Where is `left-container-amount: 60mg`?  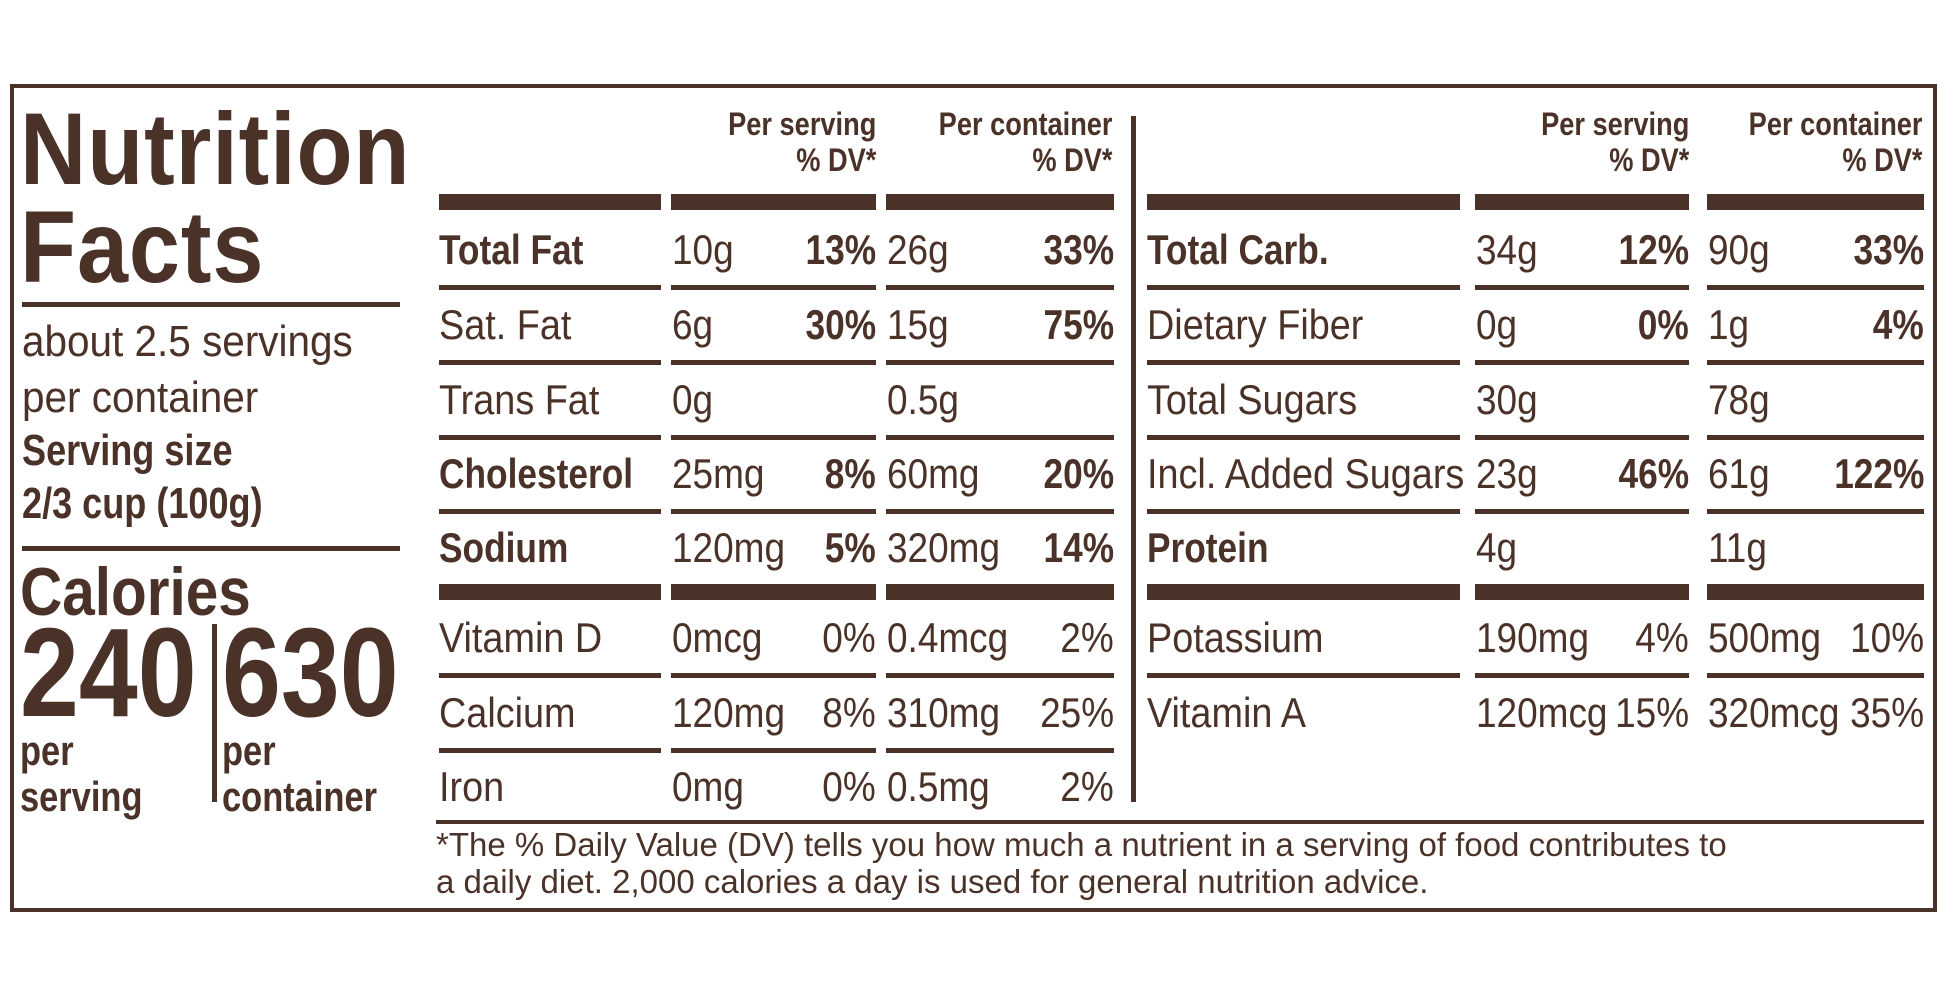
left-container-amount: 60mg is located at coordinates (933, 473).